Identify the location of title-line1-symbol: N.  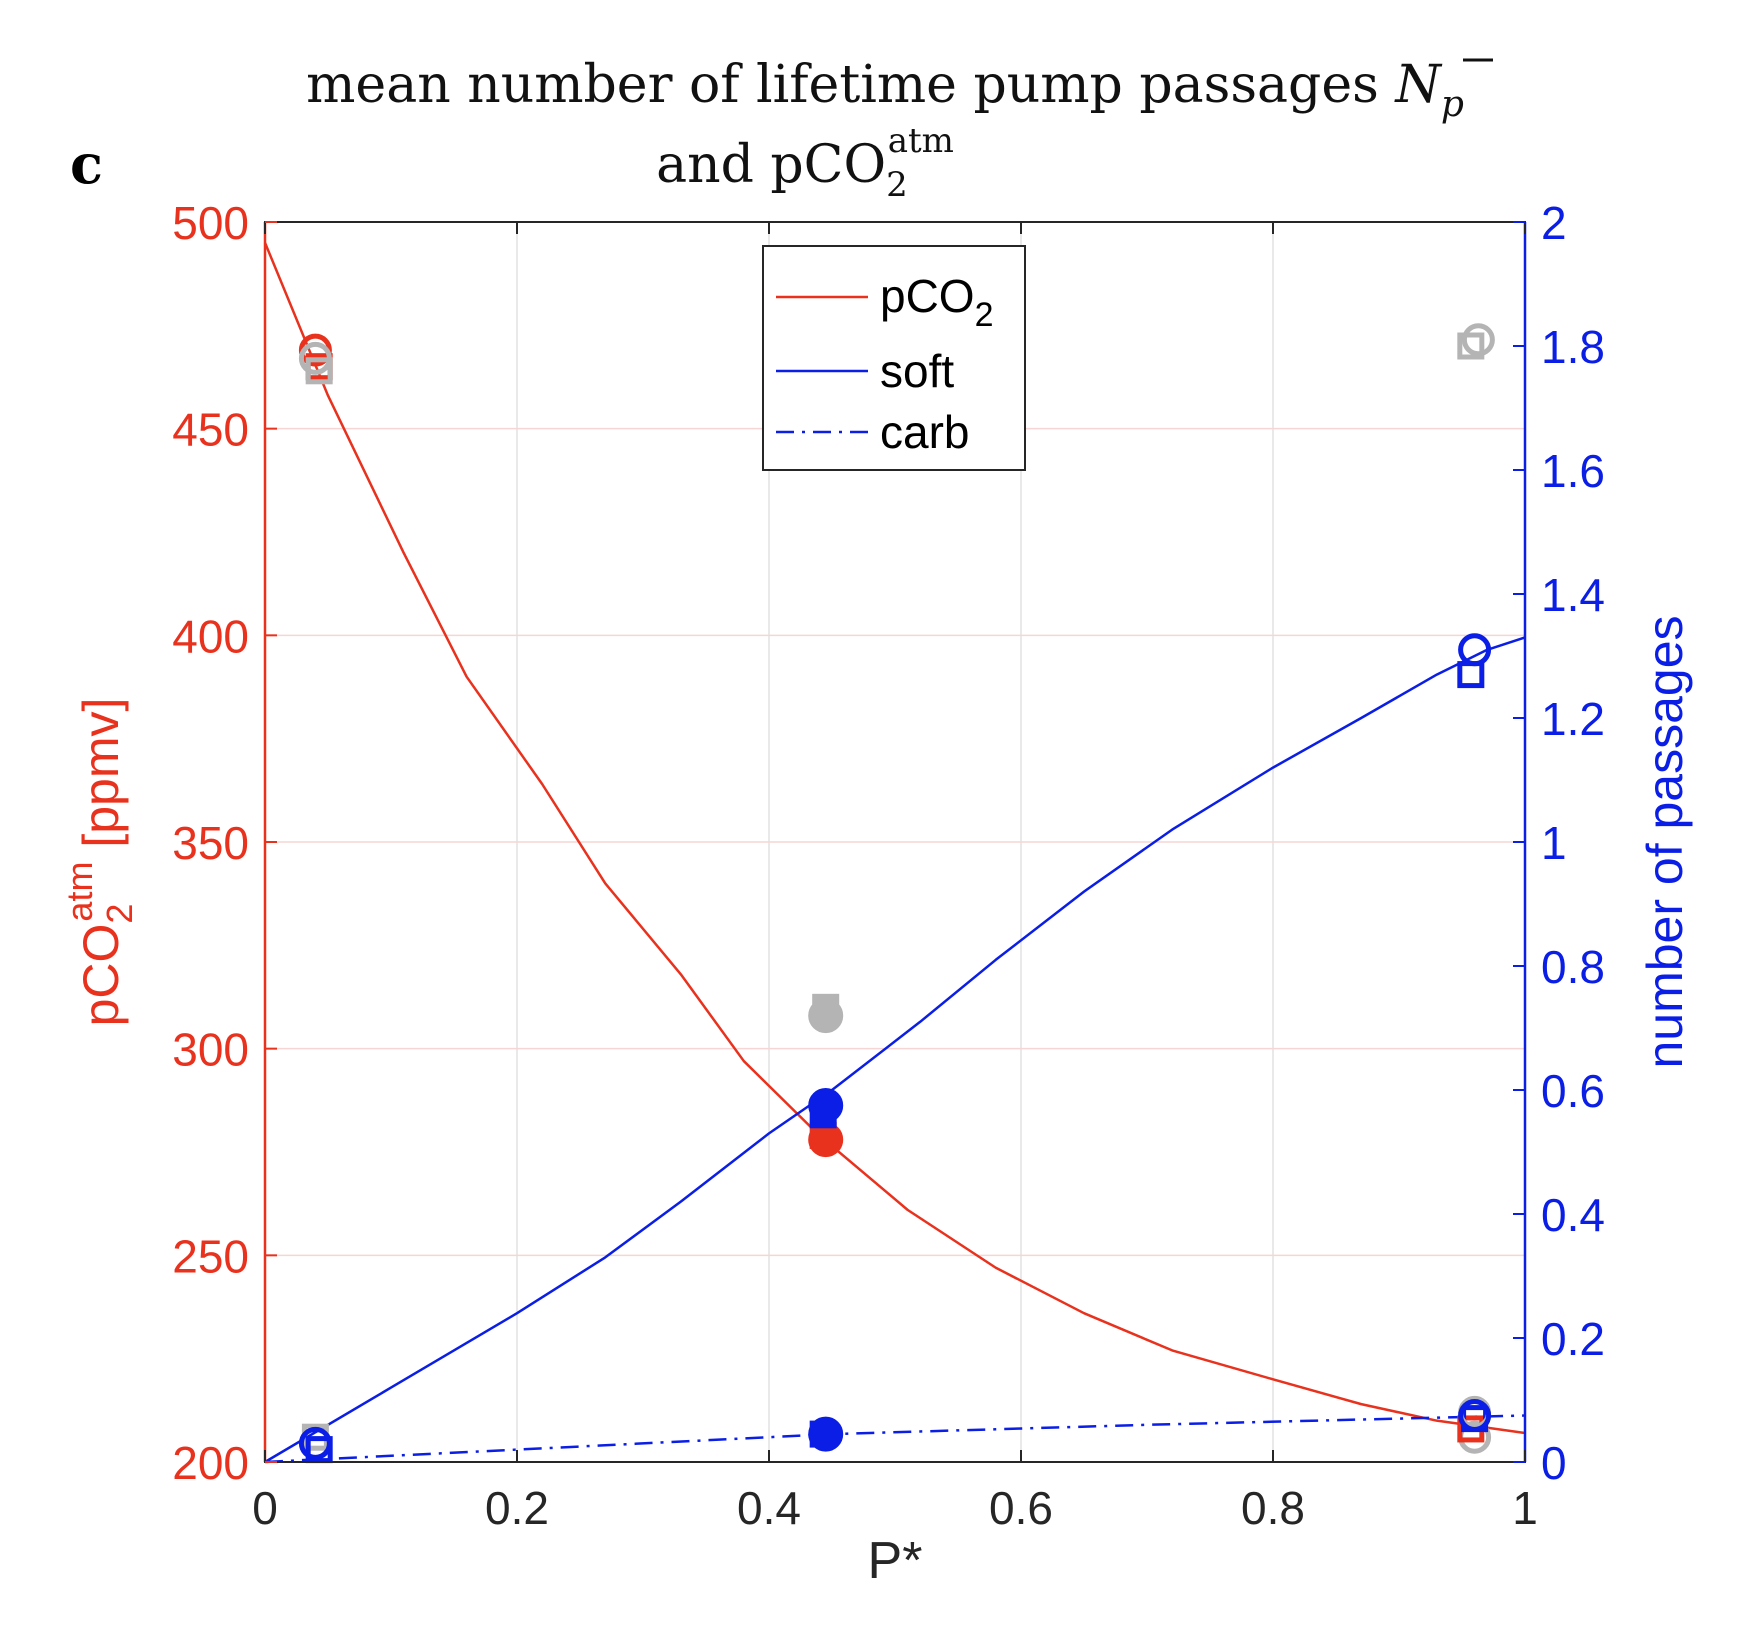
(1417, 85).